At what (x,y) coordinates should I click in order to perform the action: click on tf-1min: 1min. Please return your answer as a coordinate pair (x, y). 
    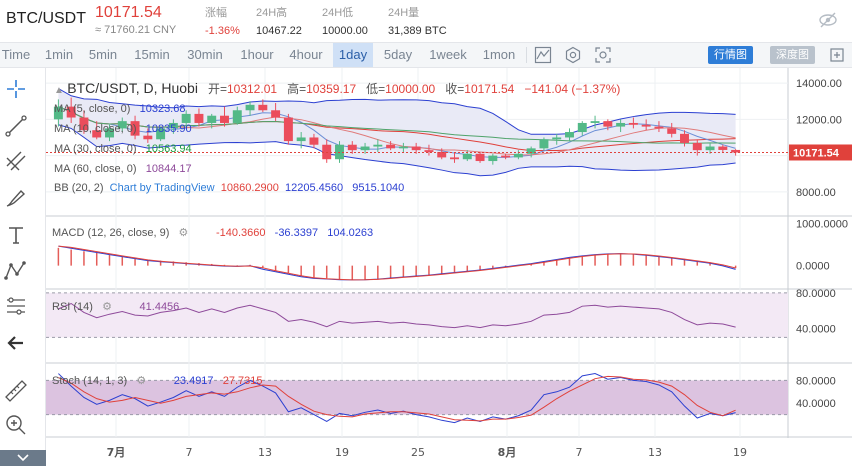
    Looking at the image, I should click on (59, 54).